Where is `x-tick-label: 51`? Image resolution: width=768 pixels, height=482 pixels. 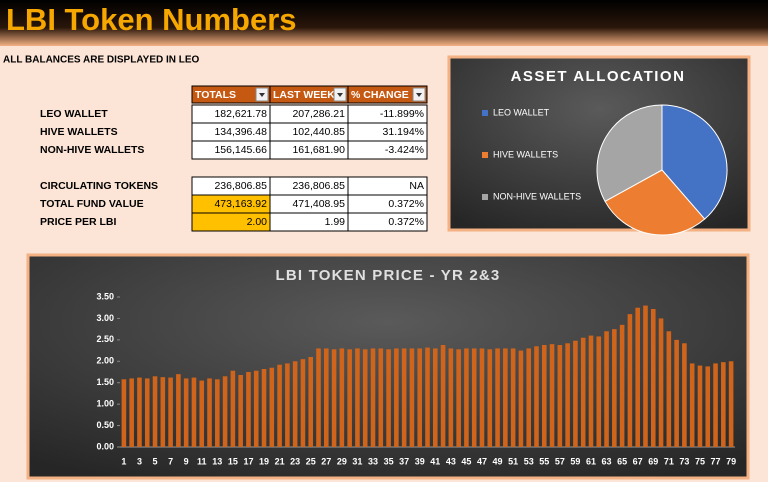 x-tick-label: 51 is located at coordinates (513, 461).